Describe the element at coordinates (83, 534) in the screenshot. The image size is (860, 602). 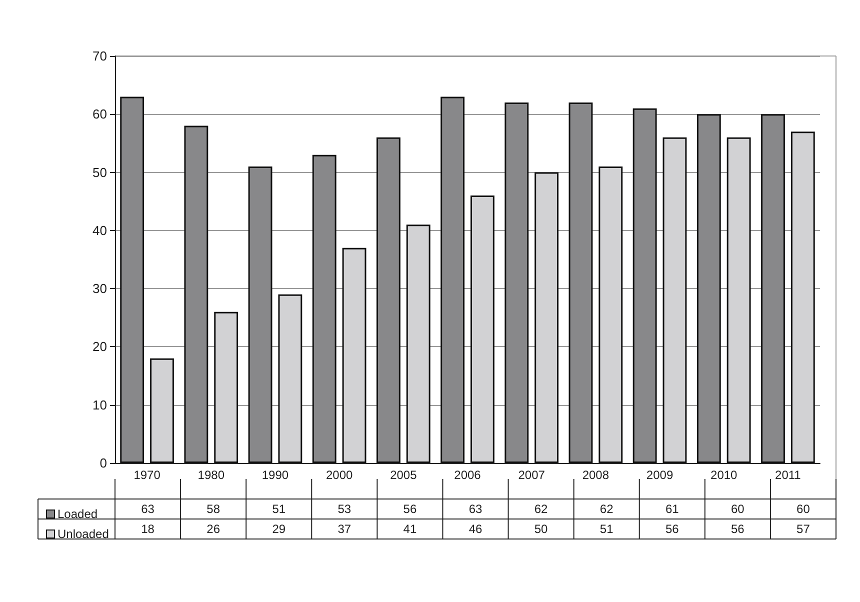
I see `legend-label: Unloaded` at that location.